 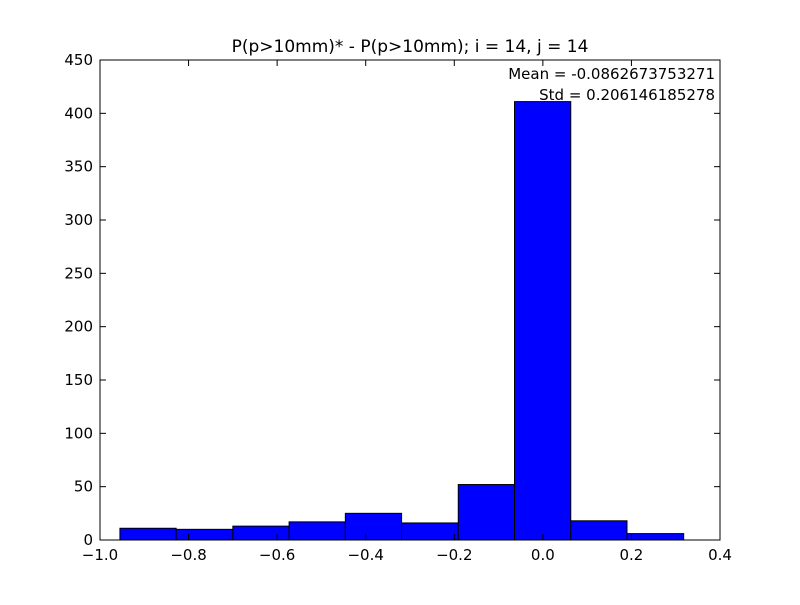 What do you see at coordinates (543, 555) in the screenshot?
I see `x-tick-label-5: 0.0` at bounding box center [543, 555].